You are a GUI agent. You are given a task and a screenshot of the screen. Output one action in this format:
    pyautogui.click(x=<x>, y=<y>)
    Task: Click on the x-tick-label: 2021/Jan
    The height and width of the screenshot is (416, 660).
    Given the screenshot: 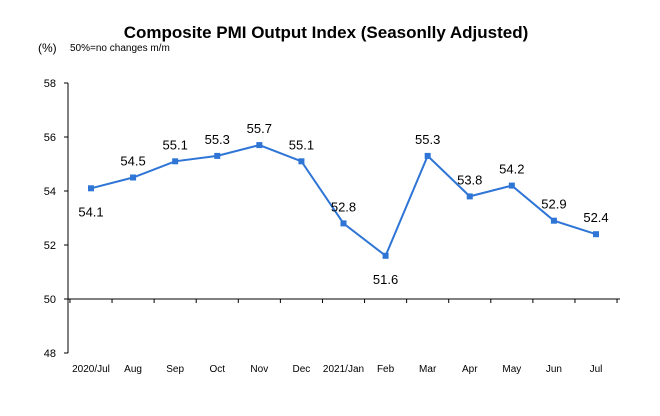 What is the action you would take?
    pyautogui.click(x=343, y=369)
    